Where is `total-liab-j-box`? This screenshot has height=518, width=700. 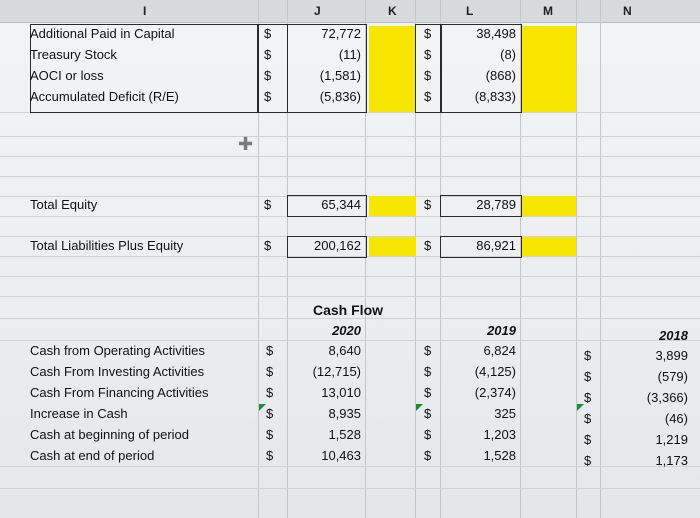
total-liab-j-box is located at coordinates (327, 247).